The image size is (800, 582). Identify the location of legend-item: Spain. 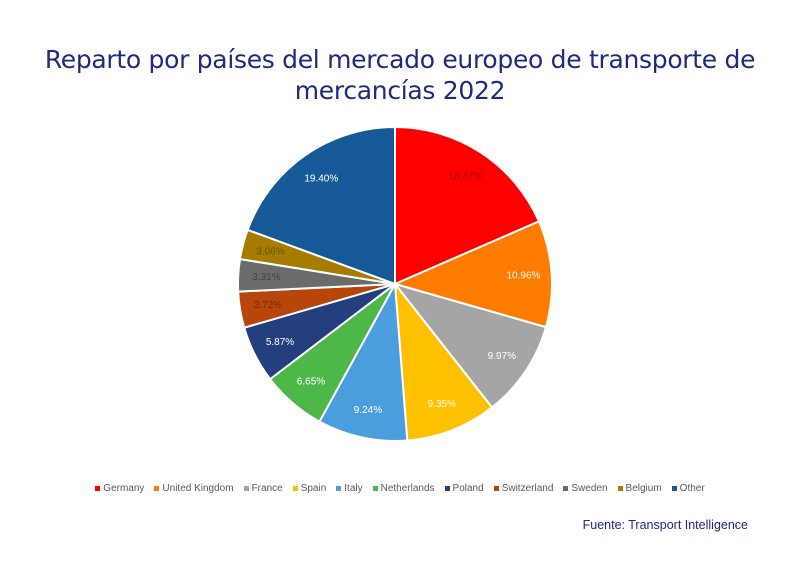
(309, 488).